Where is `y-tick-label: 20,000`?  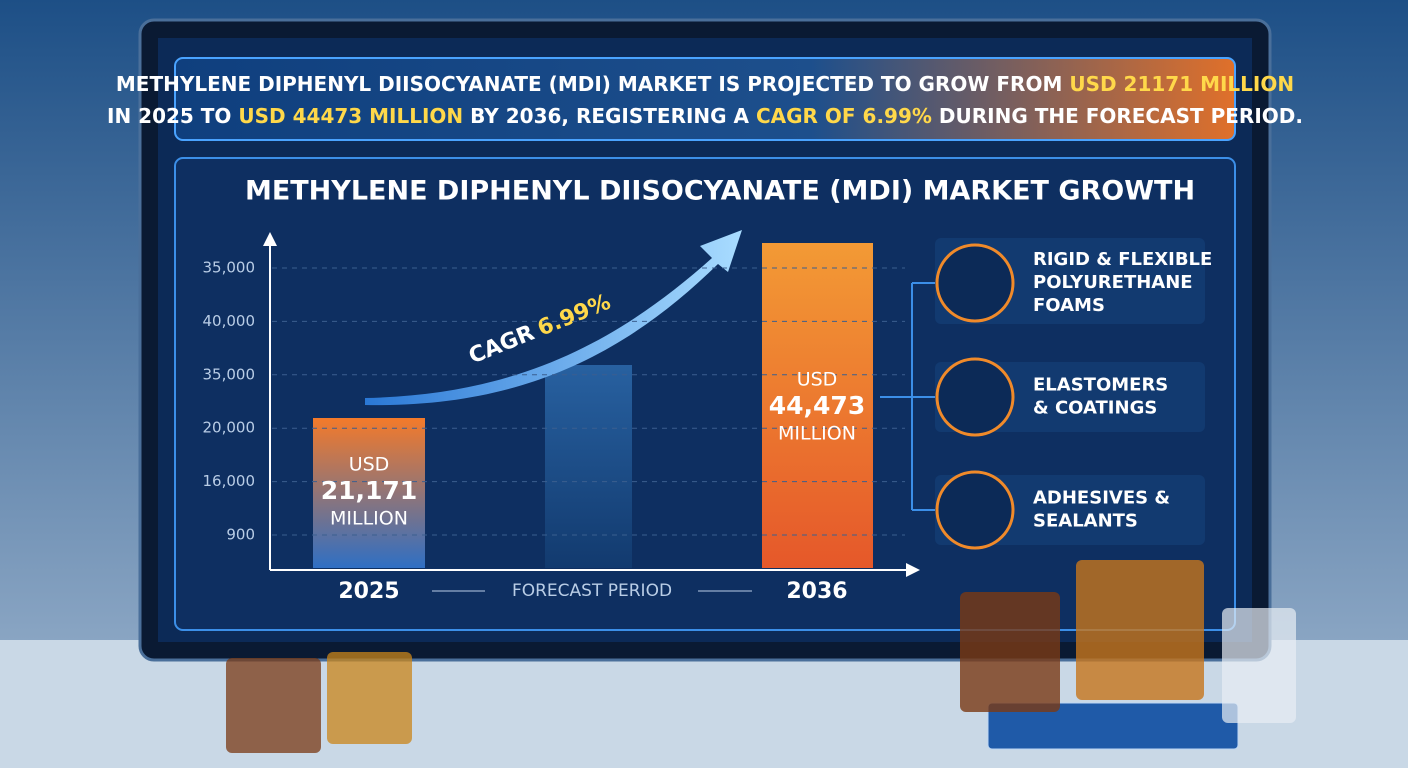 y-tick-label: 20,000 is located at coordinates (229, 428).